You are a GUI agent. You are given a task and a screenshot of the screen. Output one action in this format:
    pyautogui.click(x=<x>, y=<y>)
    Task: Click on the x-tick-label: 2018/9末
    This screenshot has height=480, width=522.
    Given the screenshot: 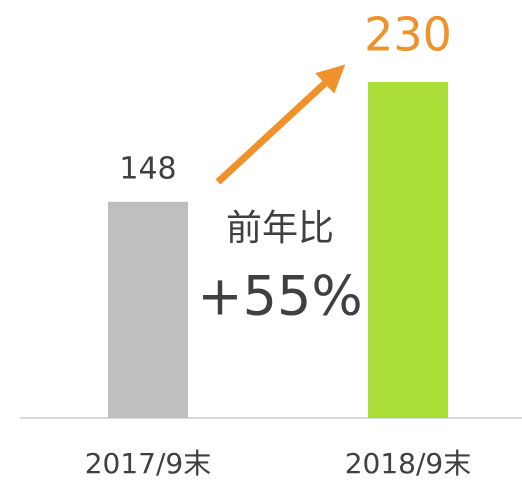 What is the action you would take?
    pyautogui.click(x=408, y=463)
    